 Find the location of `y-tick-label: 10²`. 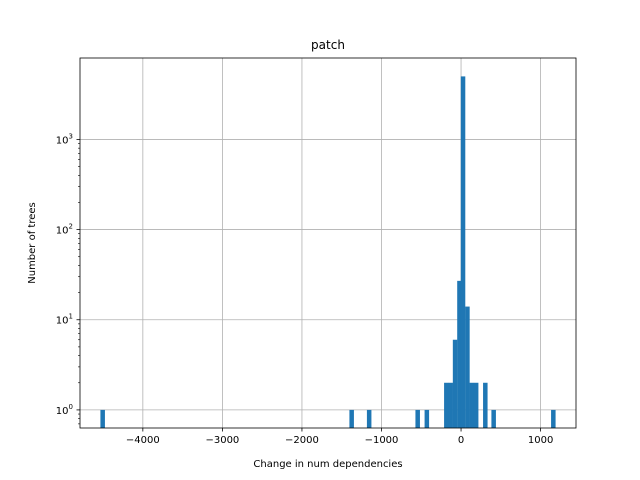

y-tick-label: 10² is located at coordinates (64, 230).